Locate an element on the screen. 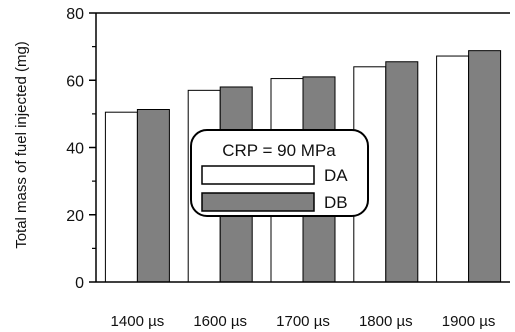 The image size is (515, 332). x-tick-label-2: 1700 µs is located at coordinates (303, 321).